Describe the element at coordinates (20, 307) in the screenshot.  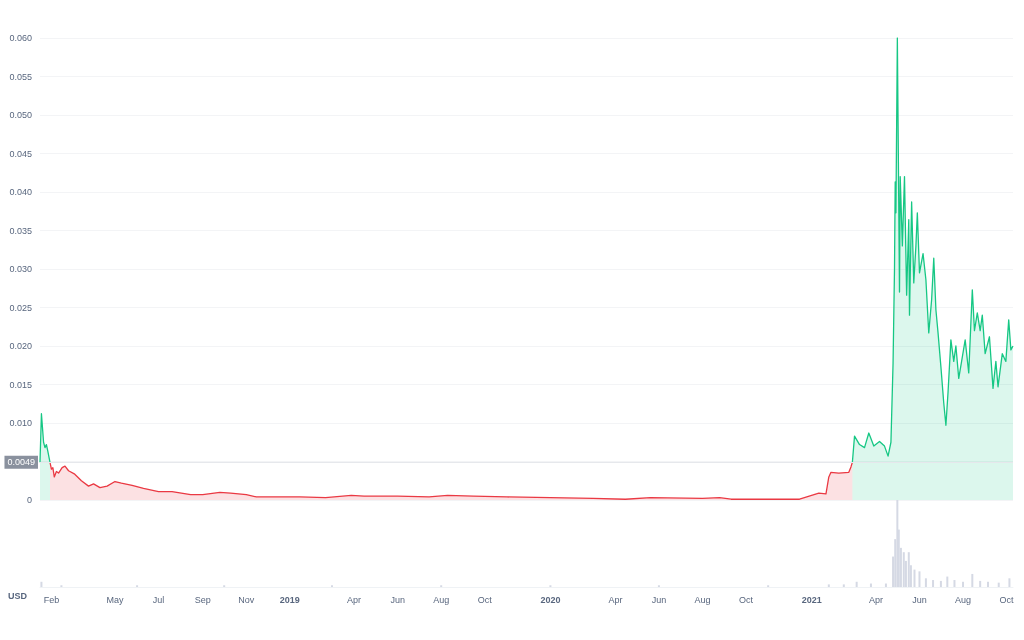
I see `y-tick-label: 0.025` at that location.